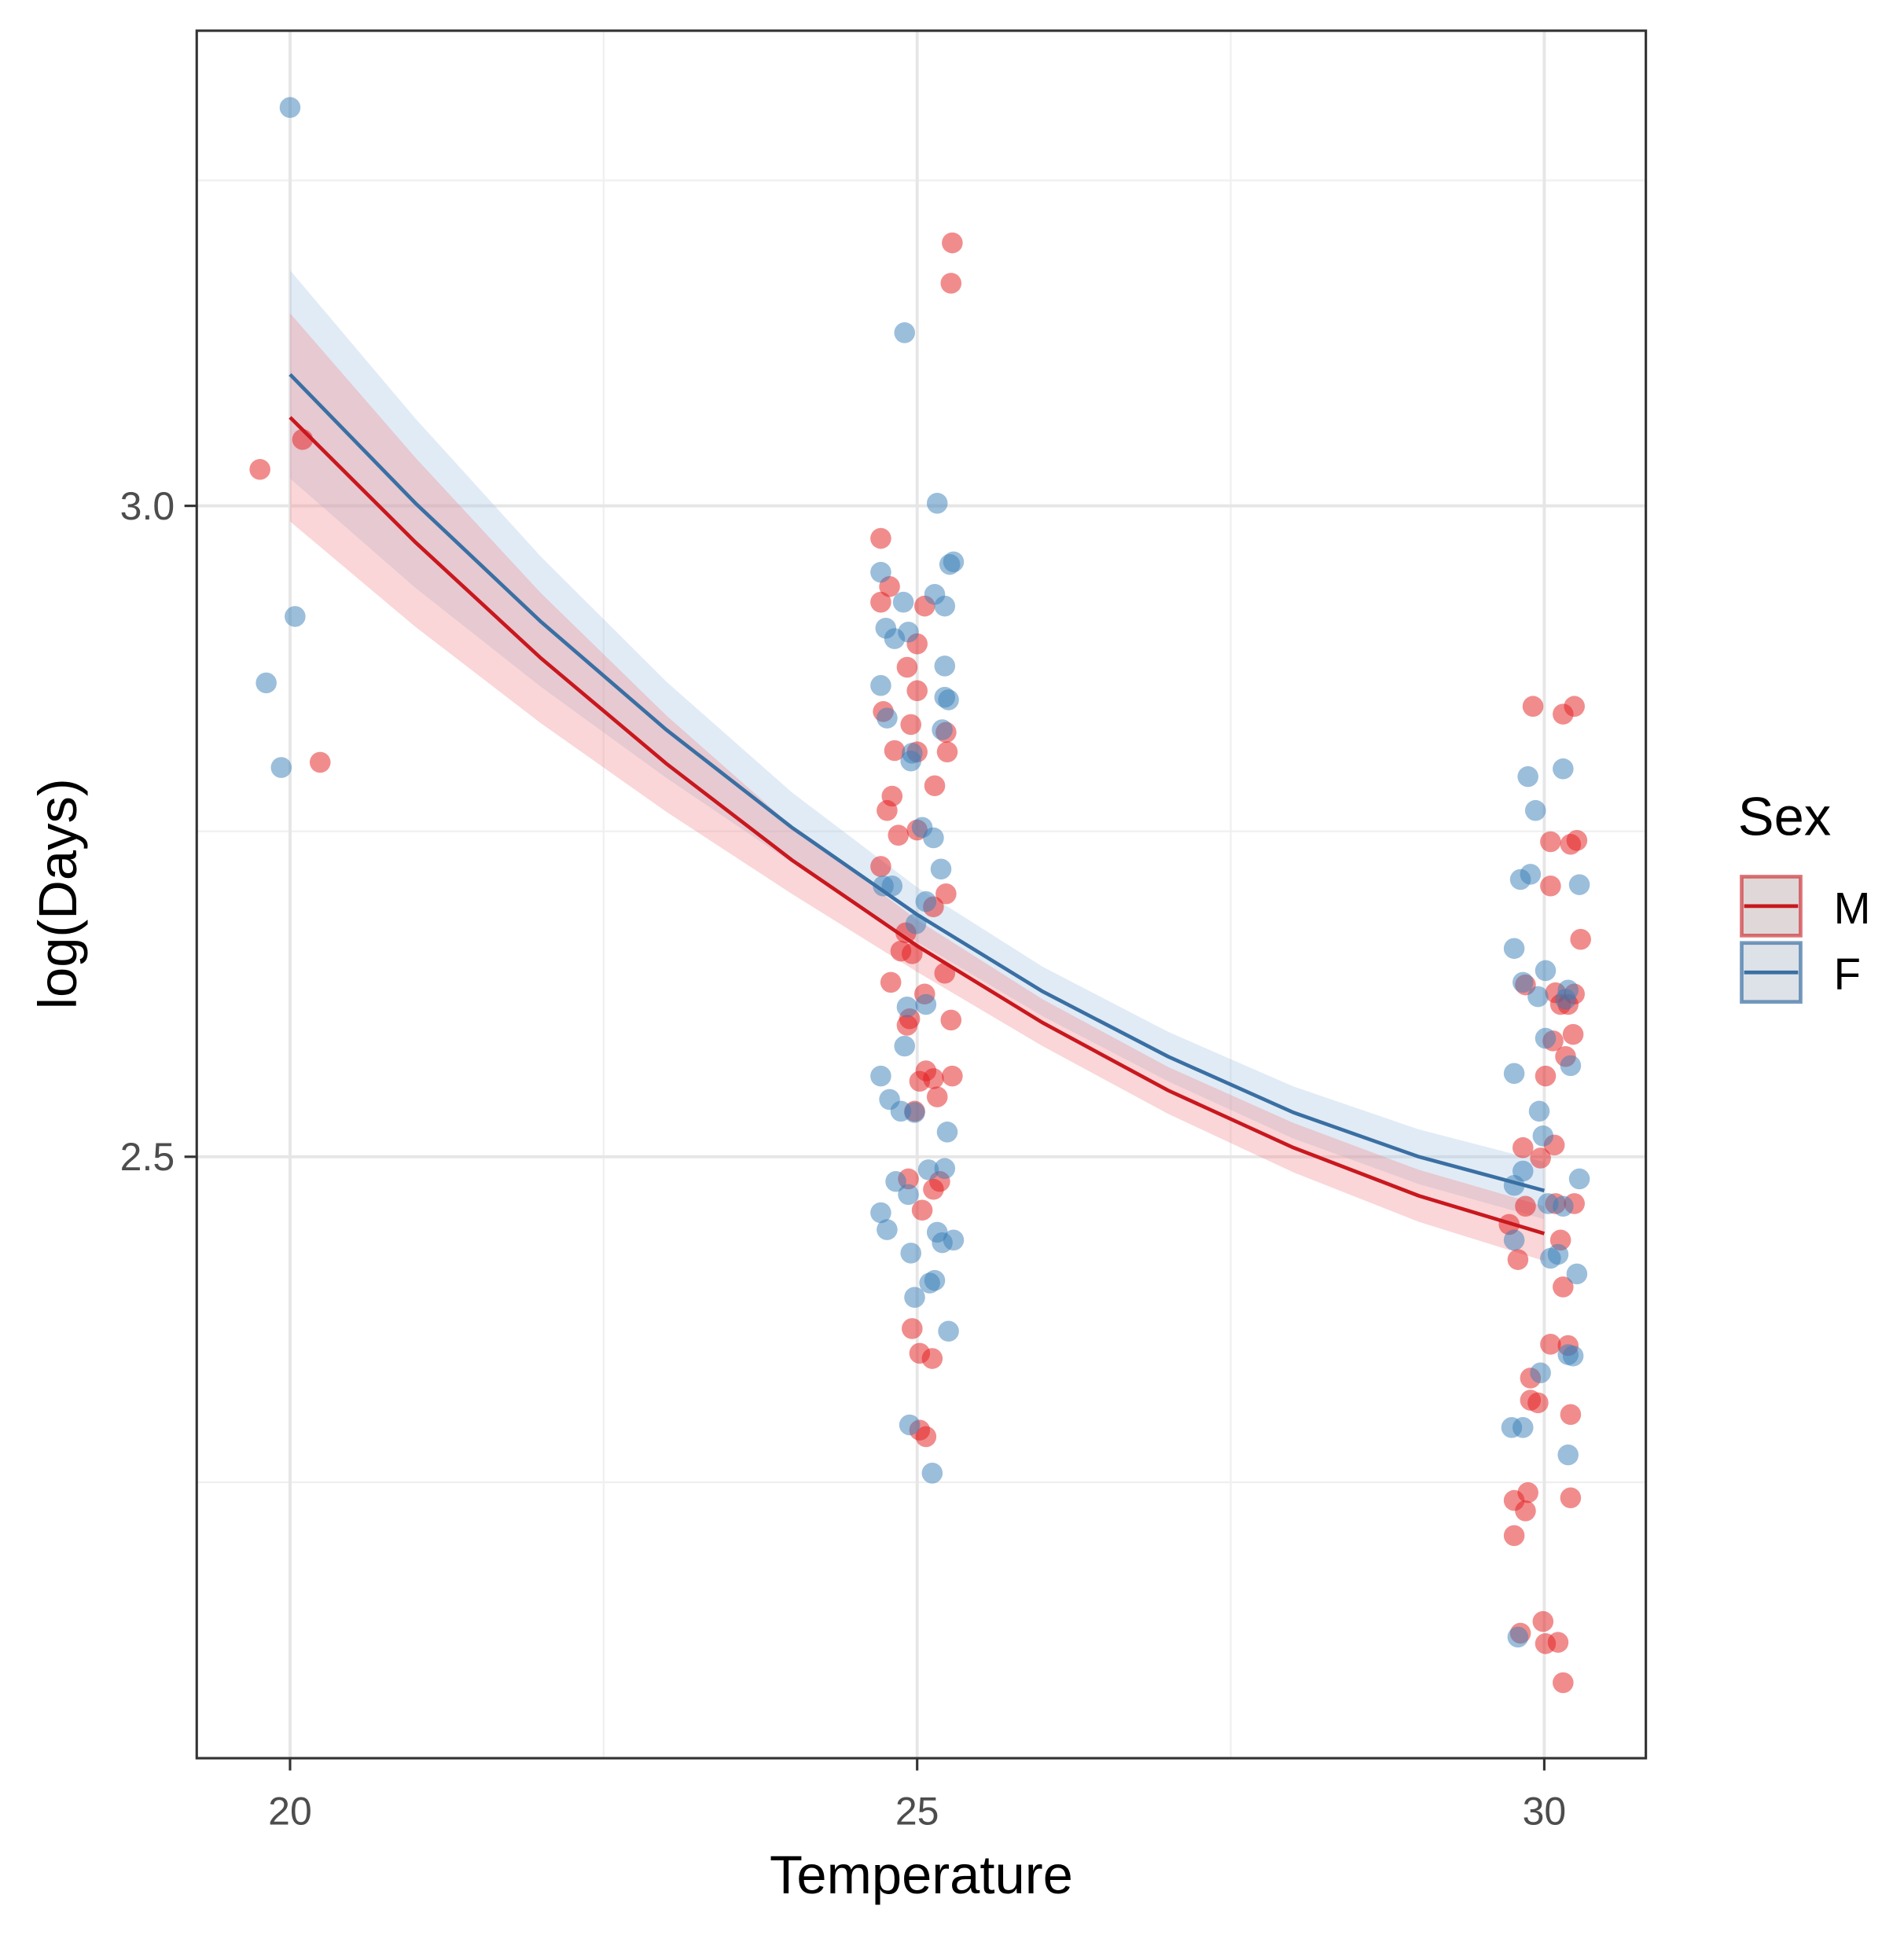  I want to click on y-axis-title: log(Days), so click(58, 893).